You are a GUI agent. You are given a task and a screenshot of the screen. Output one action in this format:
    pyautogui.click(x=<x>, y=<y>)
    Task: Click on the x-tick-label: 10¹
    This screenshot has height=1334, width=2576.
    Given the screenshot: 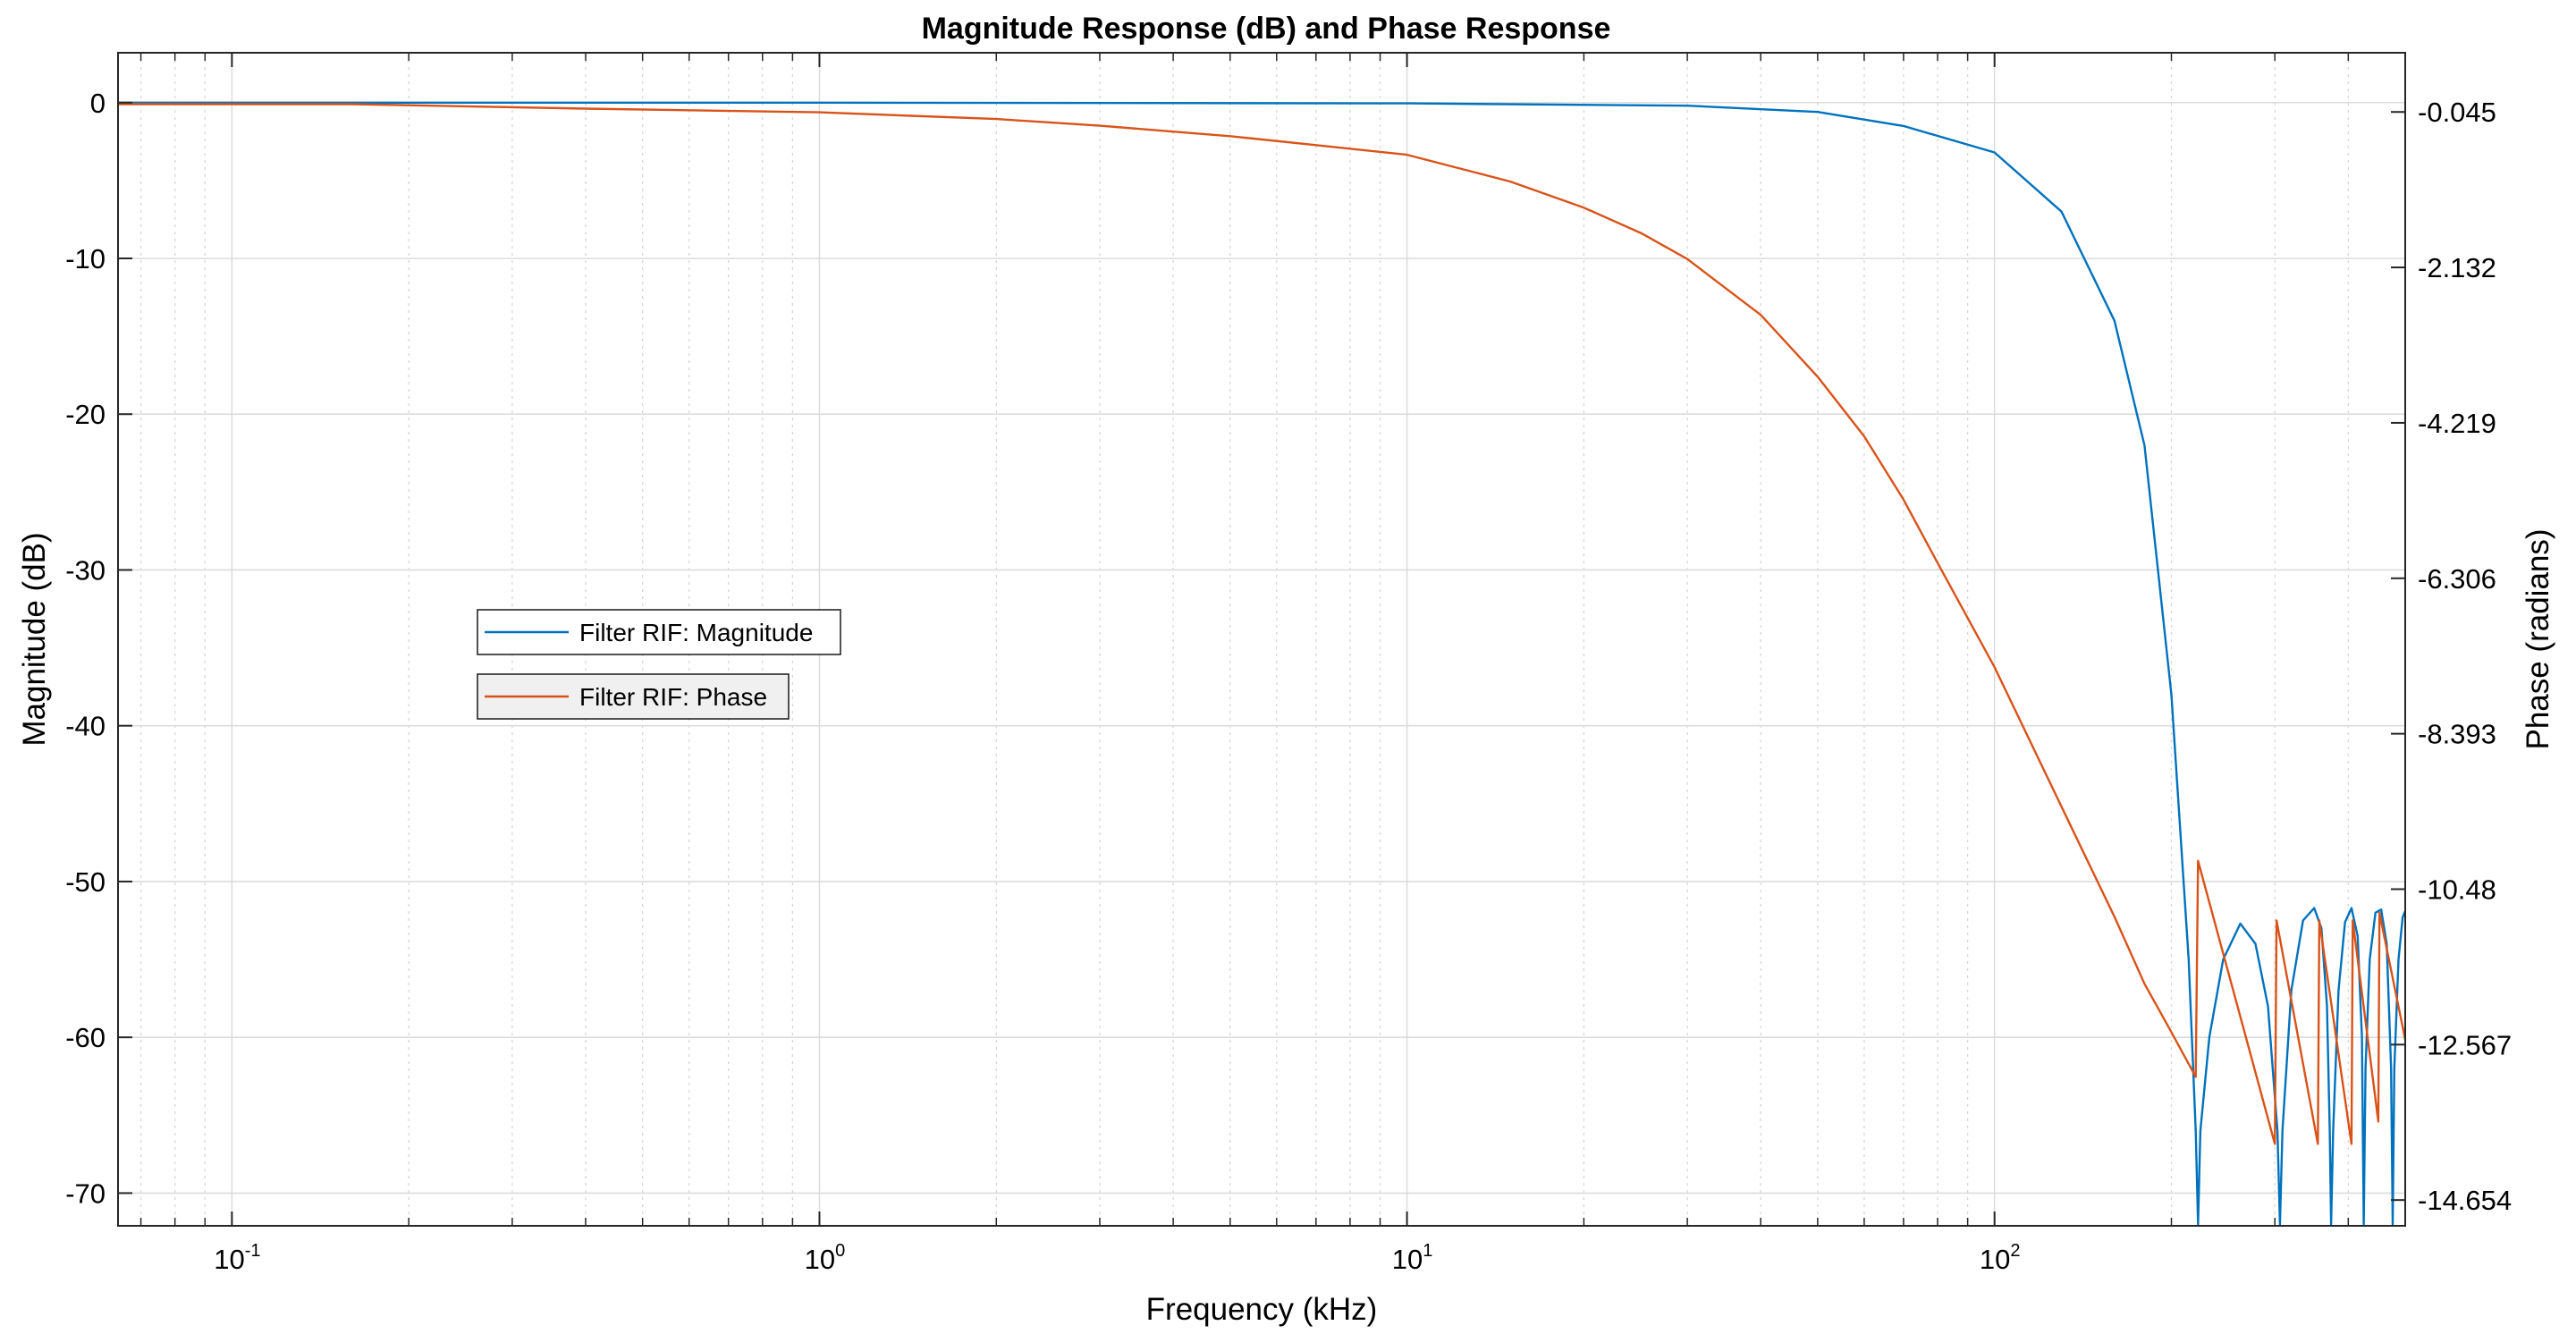 What is the action you would take?
    pyautogui.click(x=1412, y=1258)
    